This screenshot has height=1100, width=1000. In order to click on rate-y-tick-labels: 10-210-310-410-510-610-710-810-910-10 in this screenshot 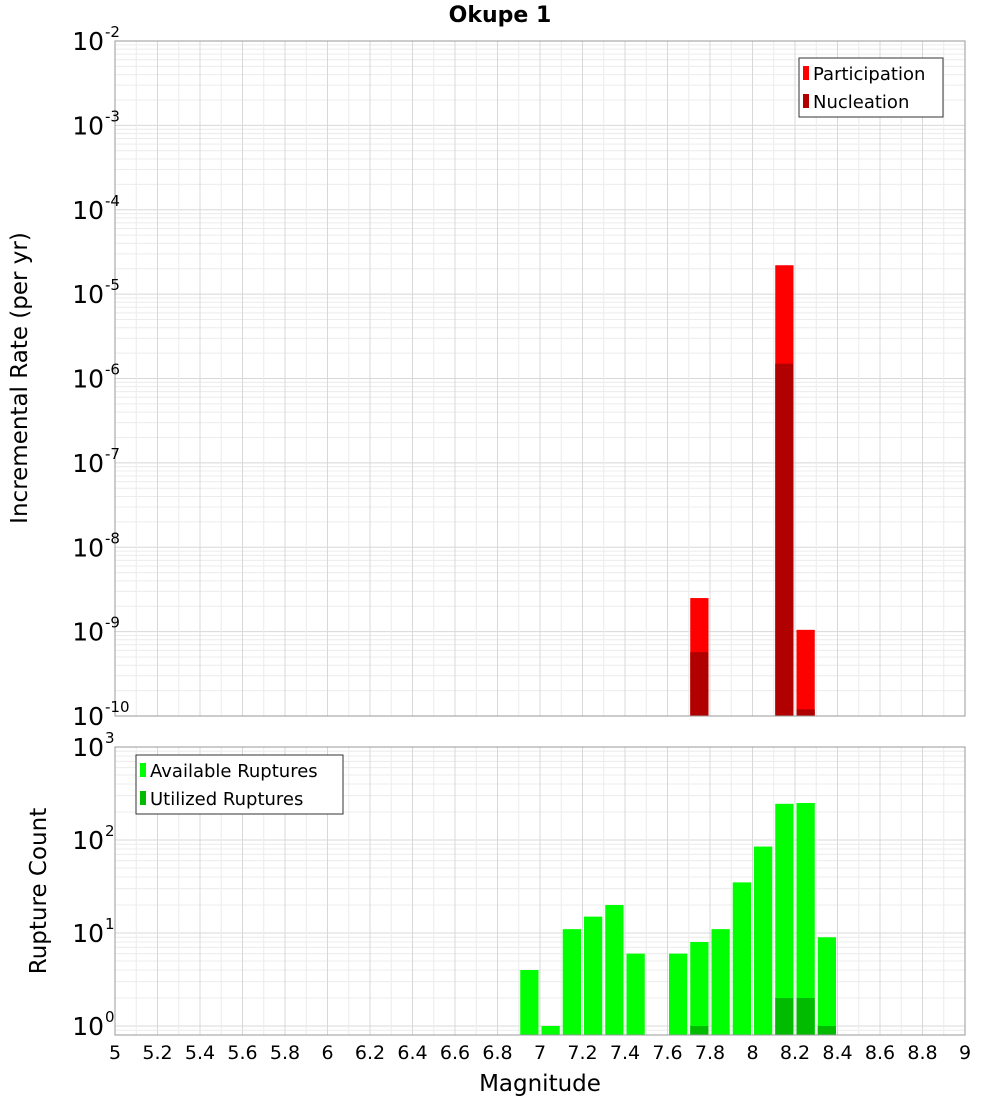, I will do `click(100, 377)`.